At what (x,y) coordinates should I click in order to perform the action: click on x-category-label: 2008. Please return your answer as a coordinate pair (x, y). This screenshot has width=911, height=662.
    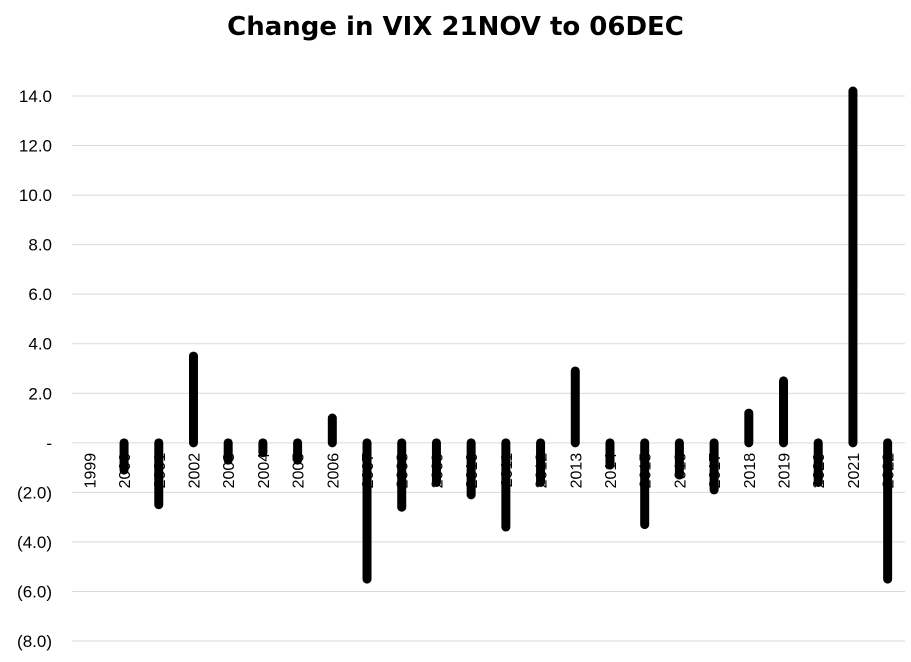
    Looking at the image, I should click on (403, 471).